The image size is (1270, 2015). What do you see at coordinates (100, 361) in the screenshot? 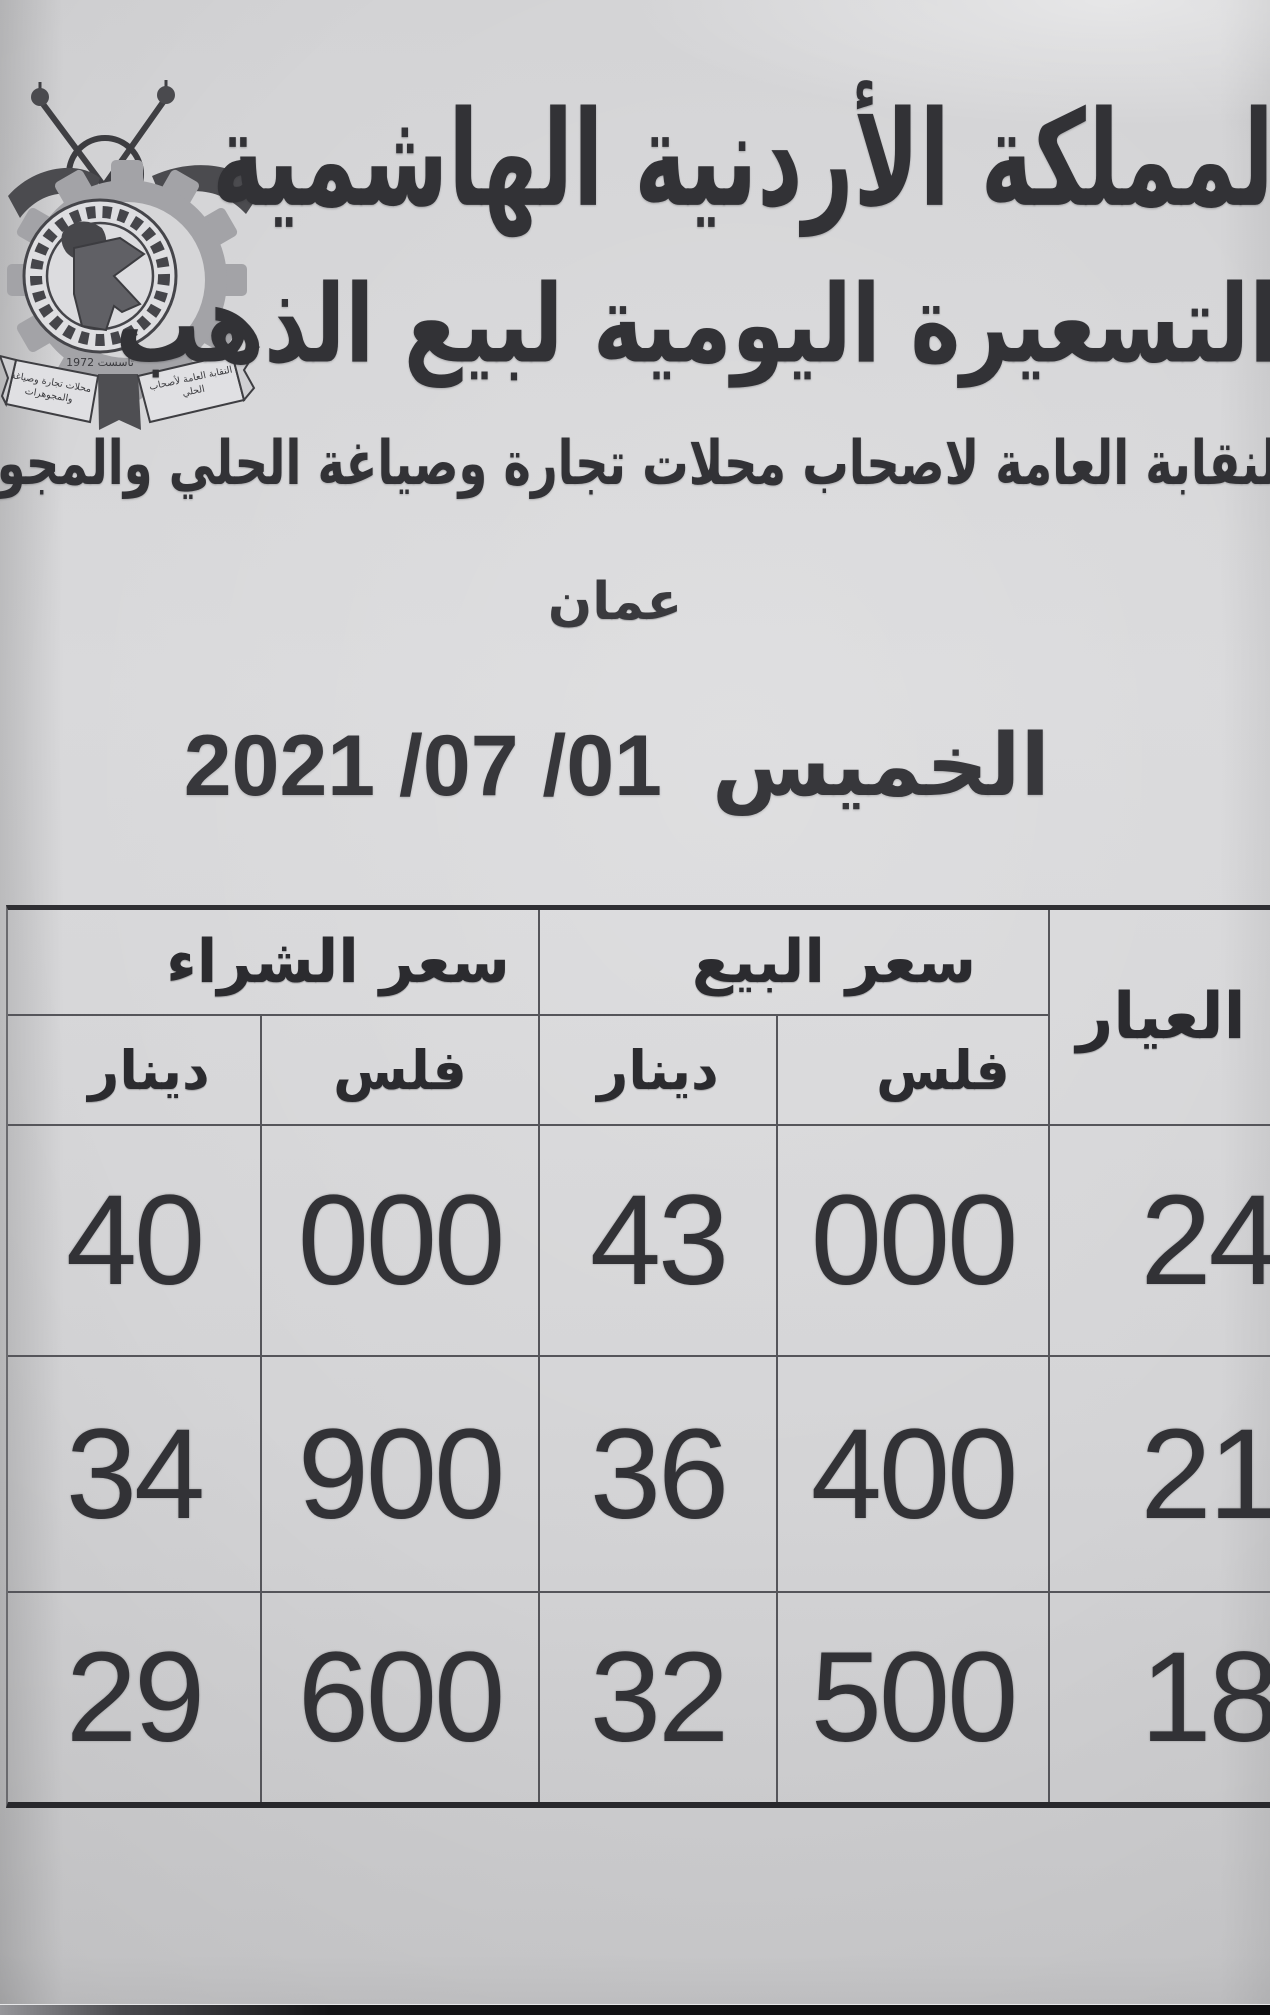
I see `established-label: تأسست 1972` at bounding box center [100, 361].